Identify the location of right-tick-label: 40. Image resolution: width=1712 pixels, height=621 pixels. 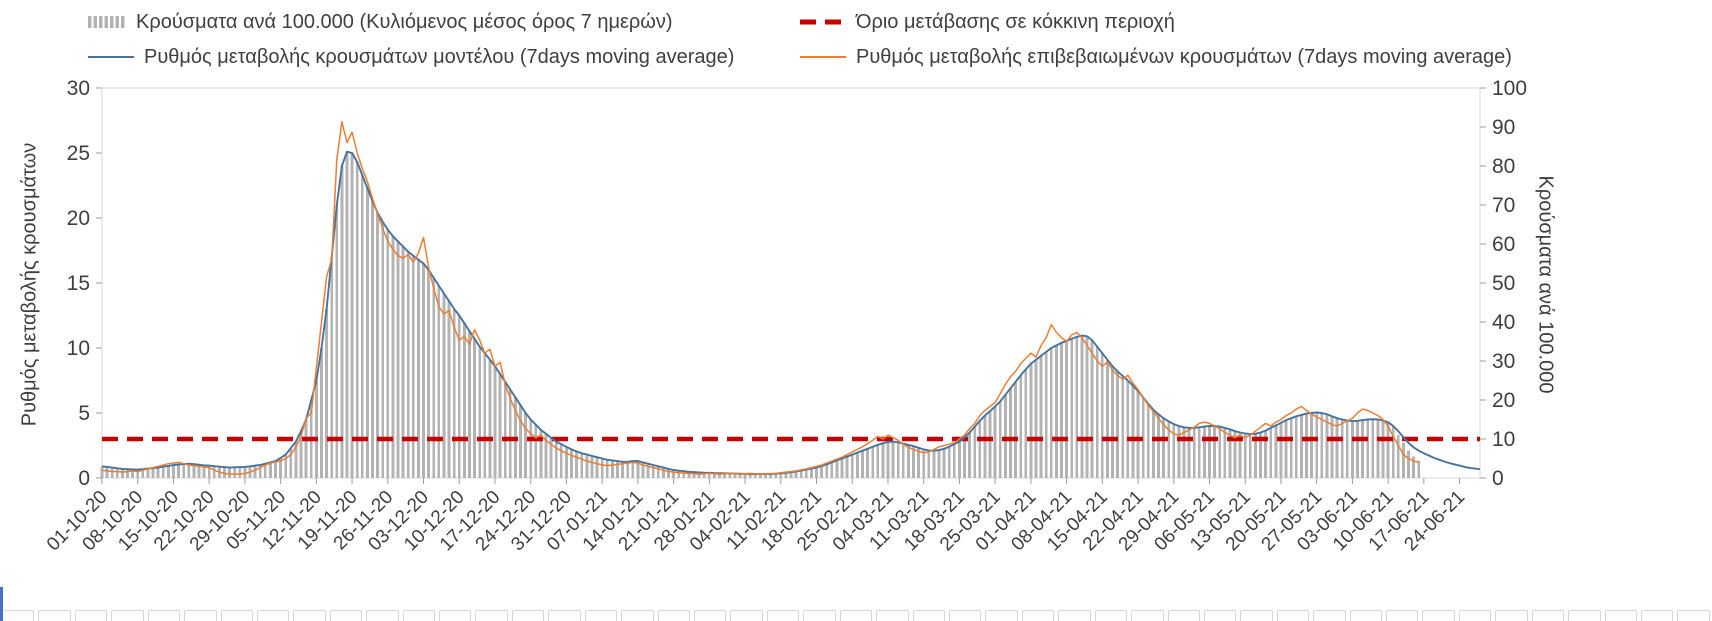
(1503, 322).